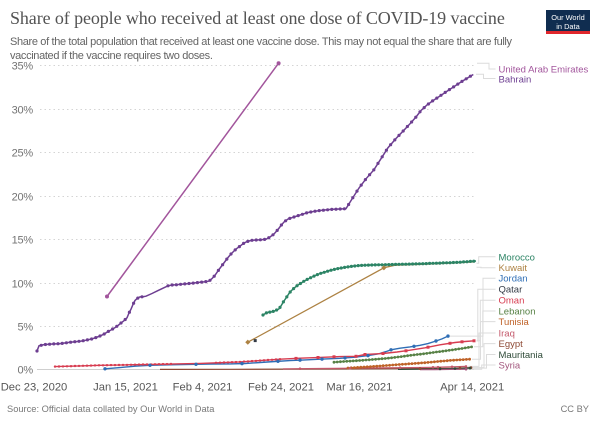  I want to click on svg-text: Morocco, so click(517, 257).